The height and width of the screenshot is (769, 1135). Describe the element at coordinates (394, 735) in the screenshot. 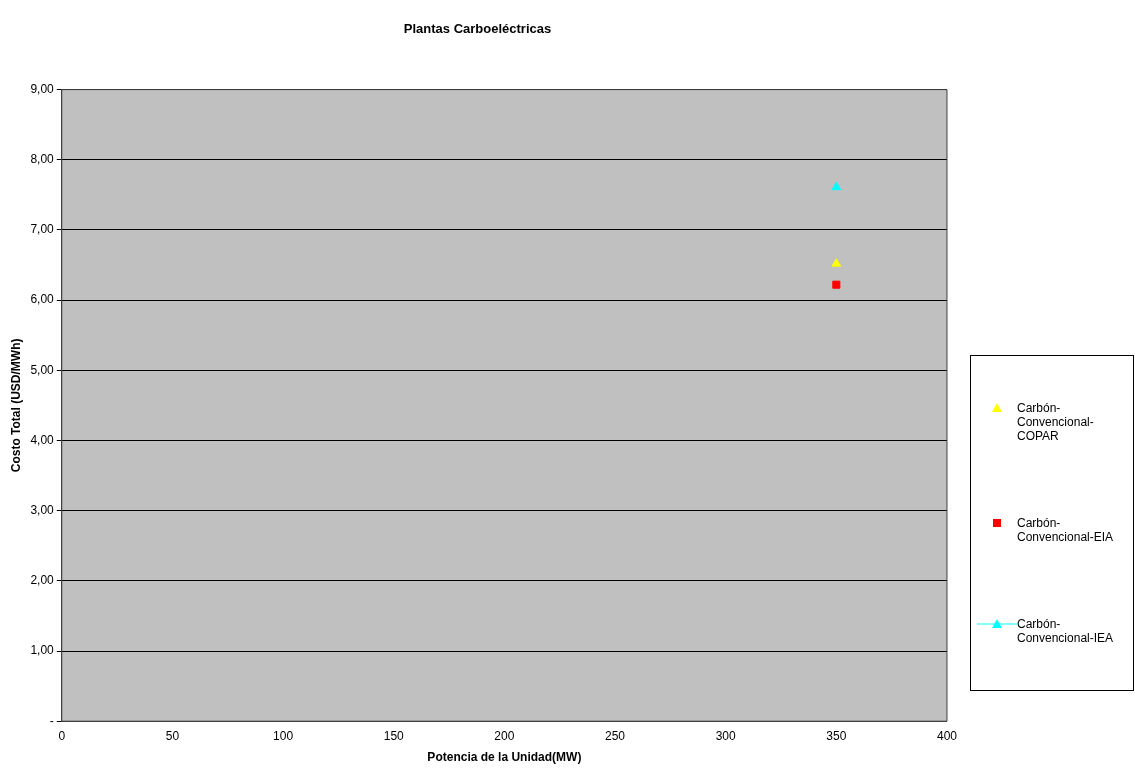

I see `x-tick-label: 150` at that location.